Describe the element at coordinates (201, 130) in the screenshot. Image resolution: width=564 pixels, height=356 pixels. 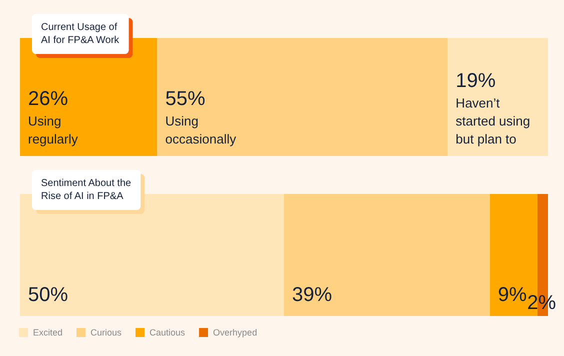
I see `series-label: Using occasionally` at that location.